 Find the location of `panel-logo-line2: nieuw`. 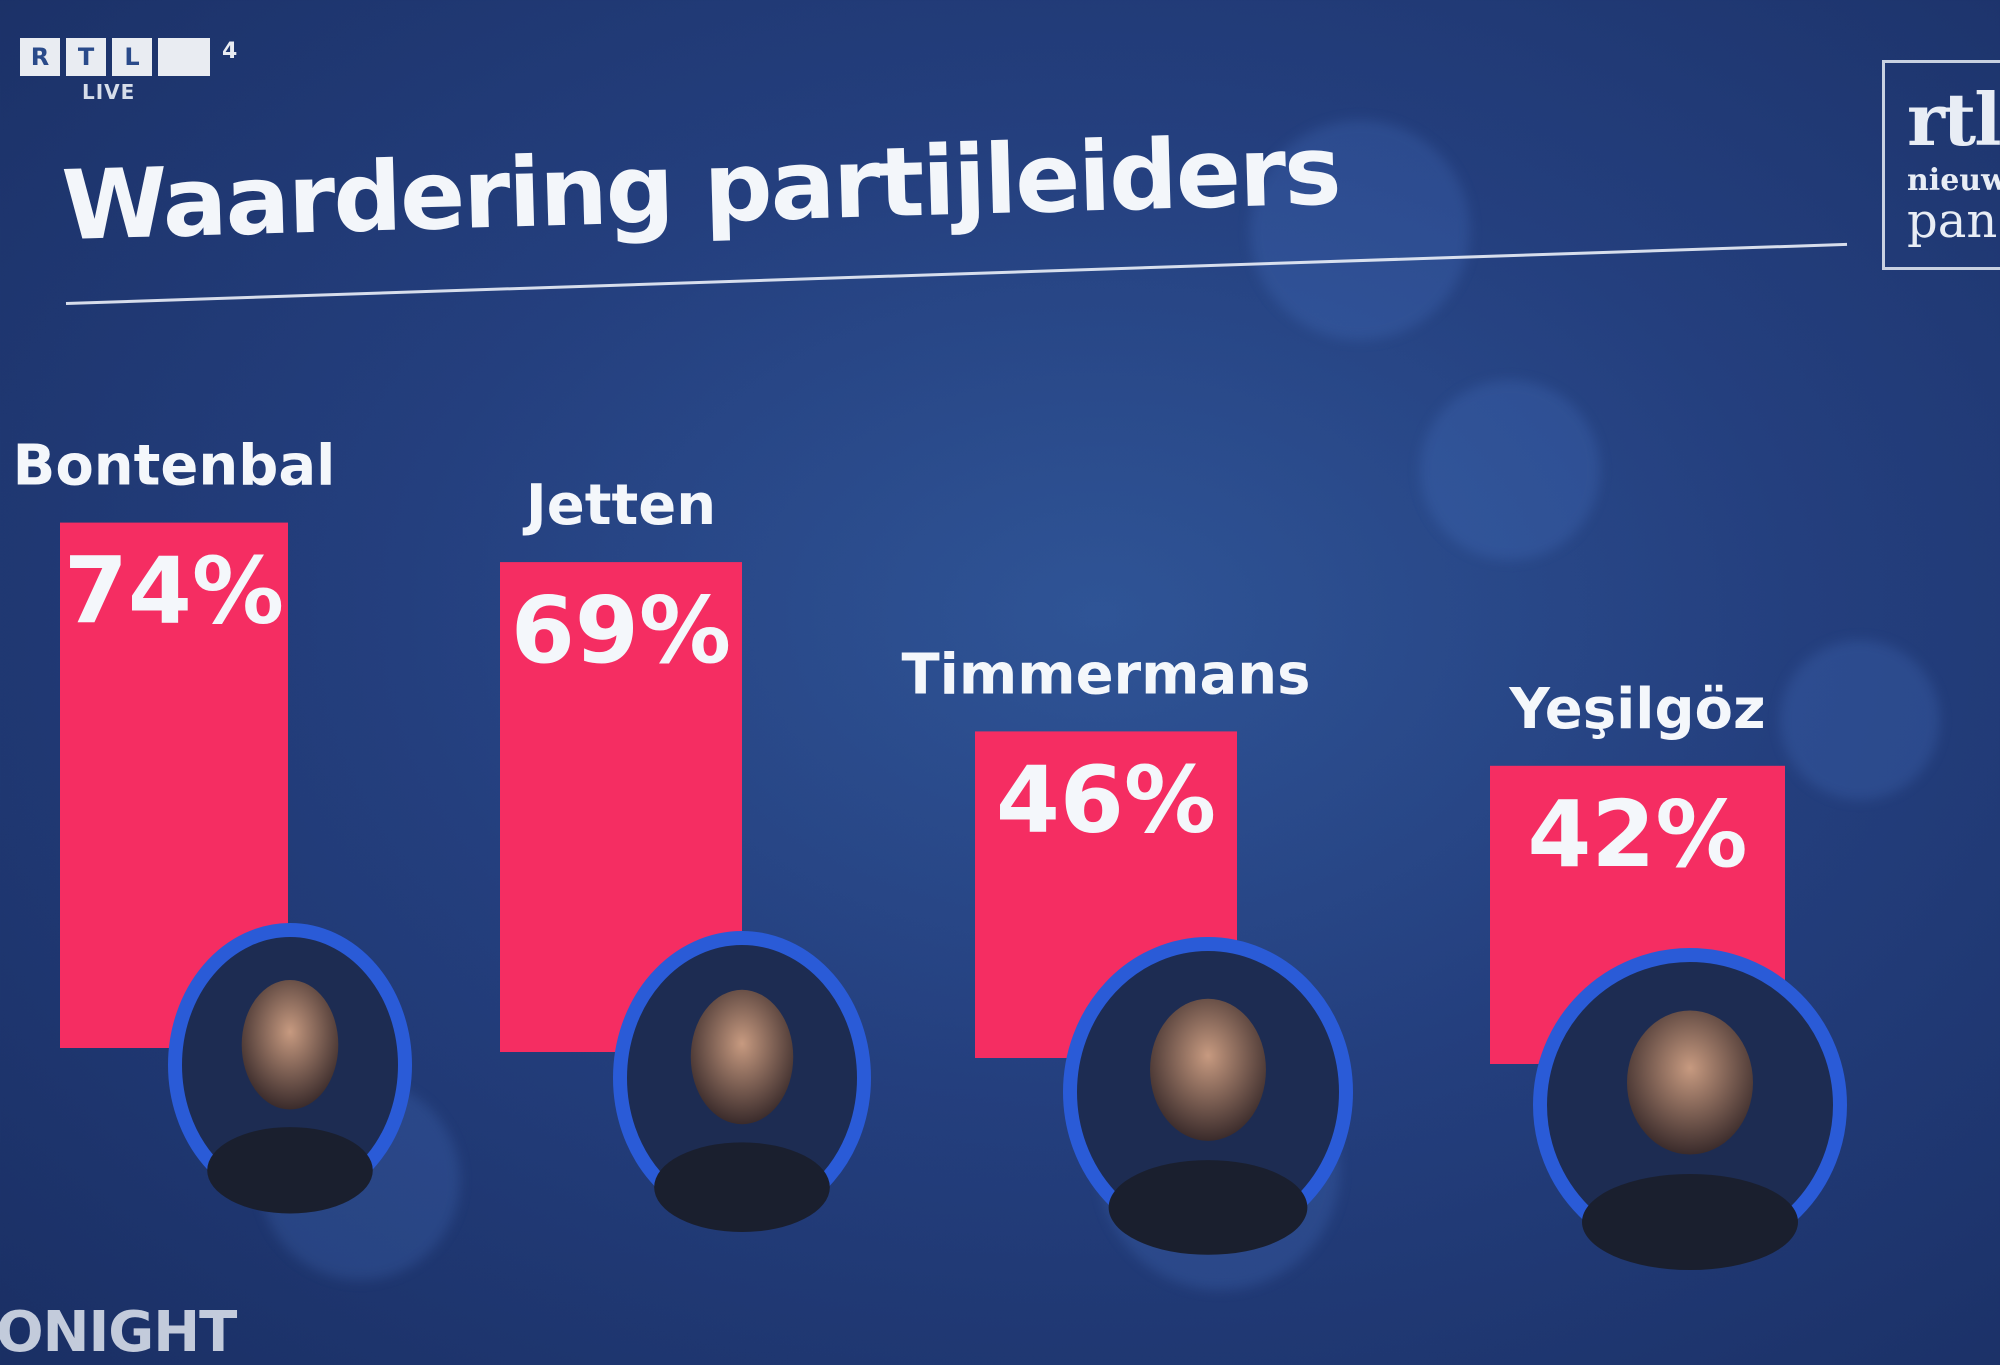

panel-logo-line2: nieuw is located at coordinates (1953, 180).